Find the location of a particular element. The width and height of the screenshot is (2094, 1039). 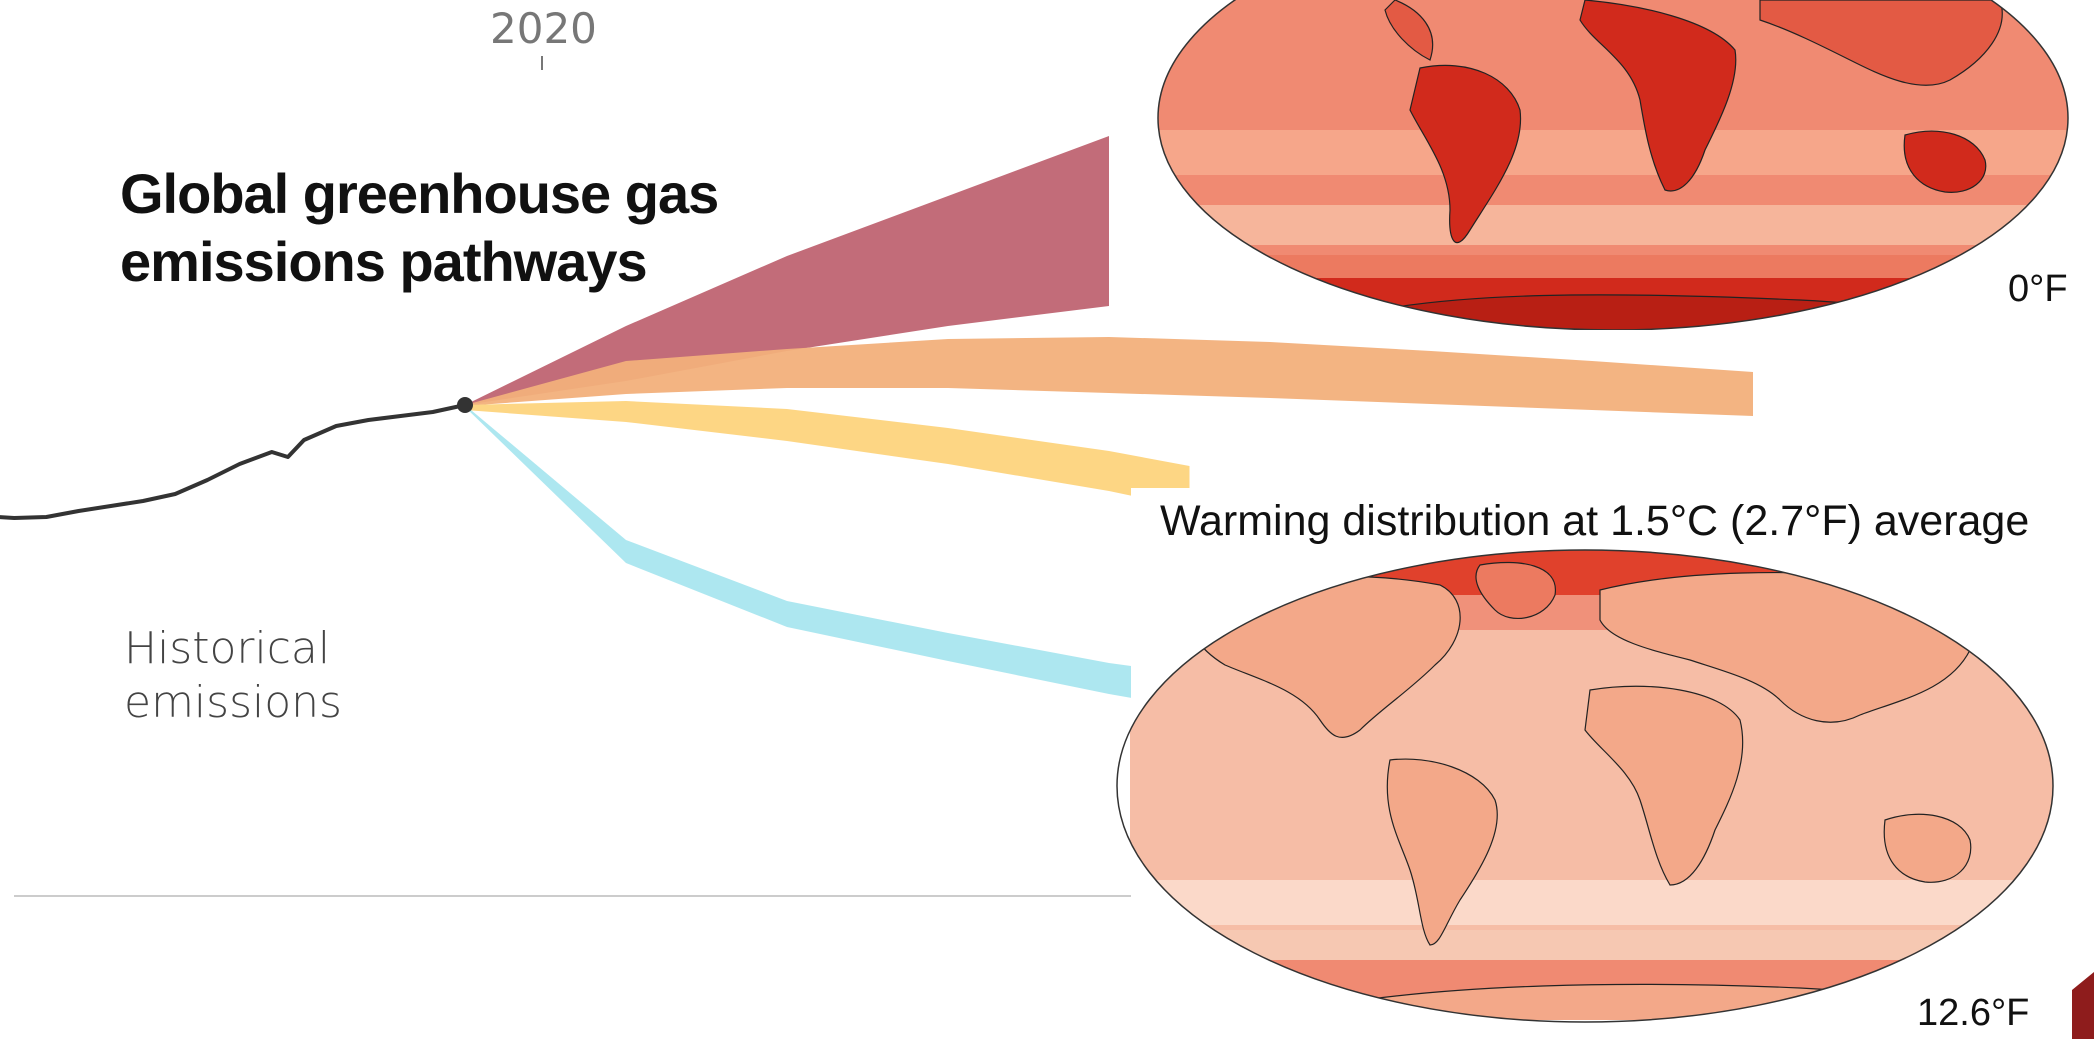

scale-end-marker is located at coordinates (2083, 1005).